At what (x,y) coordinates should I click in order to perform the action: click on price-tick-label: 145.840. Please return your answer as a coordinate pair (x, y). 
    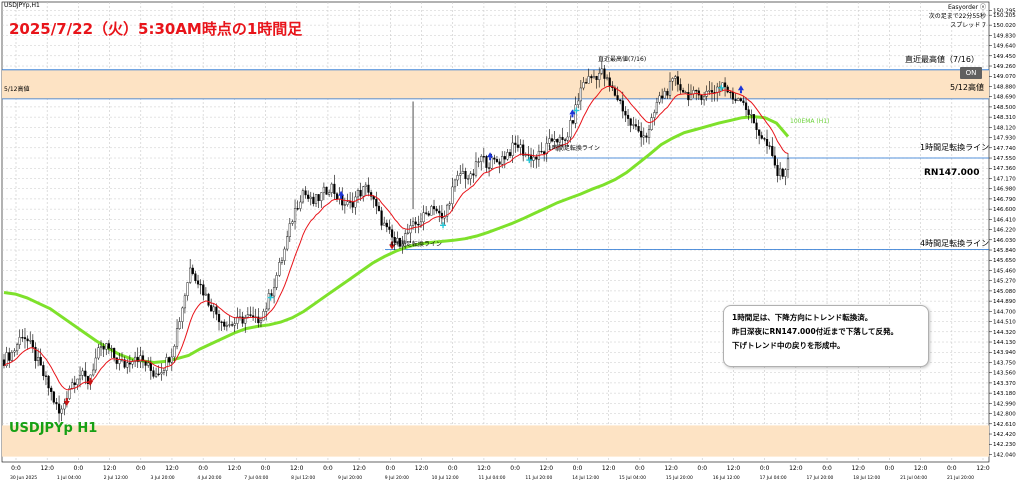
    Looking at the image, I should click on (1004, 251).